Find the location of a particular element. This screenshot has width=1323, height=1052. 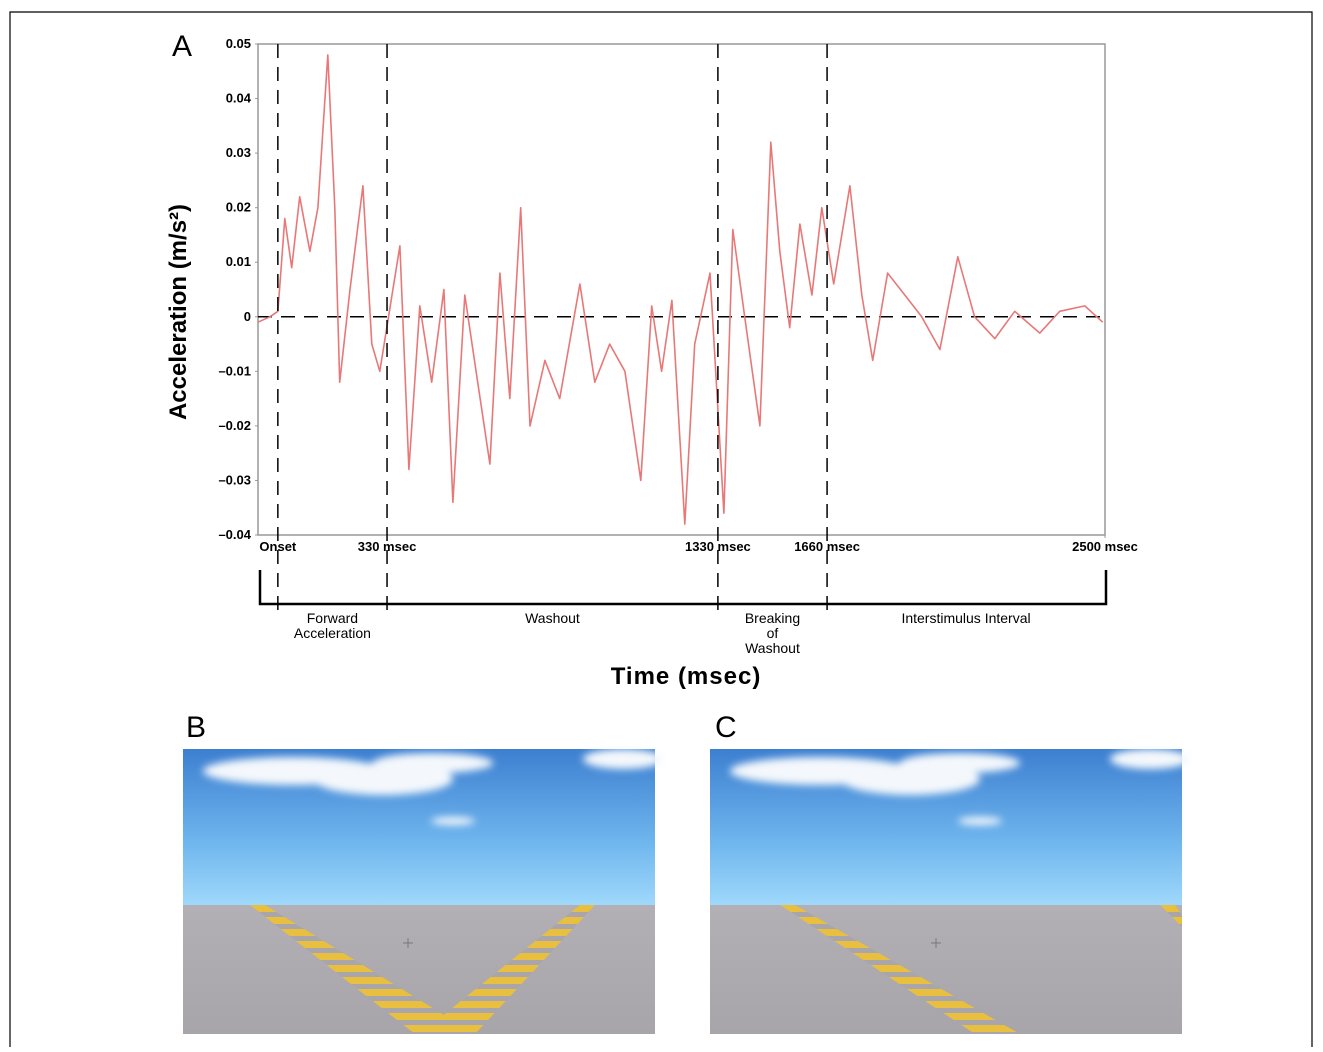

y-tick-label: 0.03 is located at coordinates (238, 152).